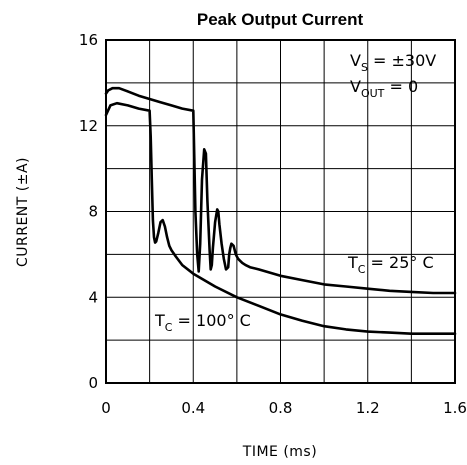 The image size is (467, 465). Describe the element at coordinates (106, 408) in the screenshot. I see `x-tick-label: 0` at that location.